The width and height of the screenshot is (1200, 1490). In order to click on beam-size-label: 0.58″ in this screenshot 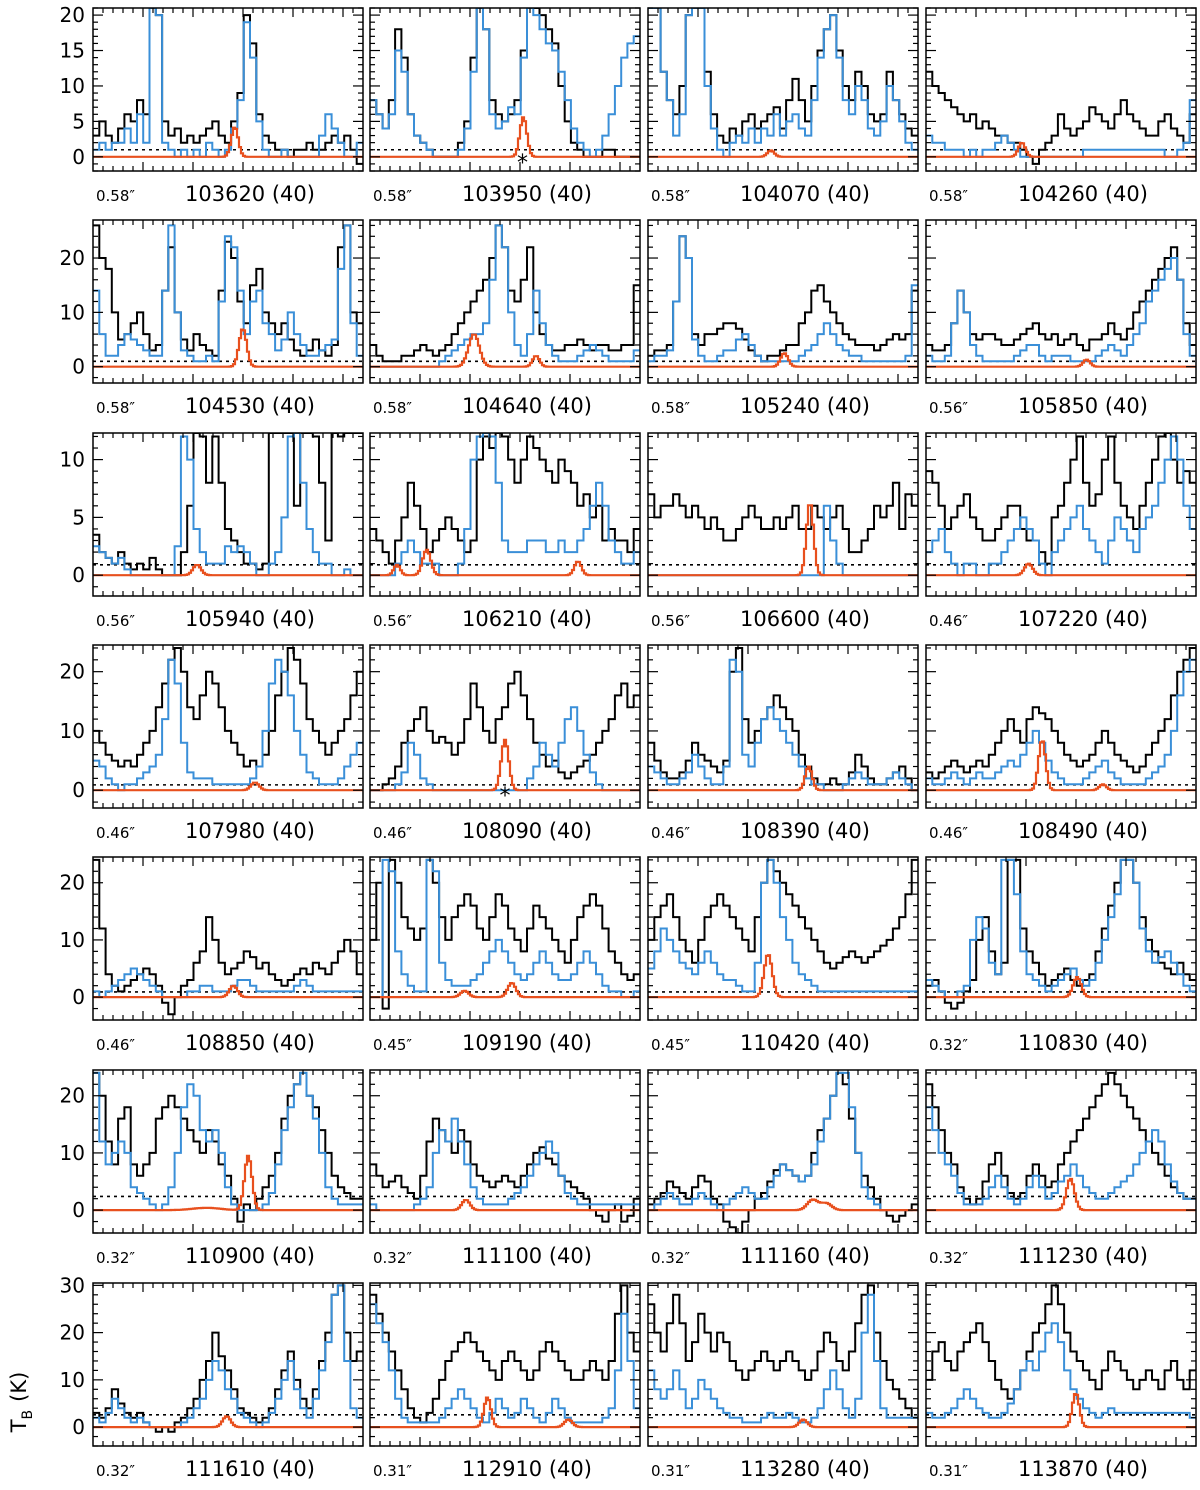, I will do `click(392, 408)`.